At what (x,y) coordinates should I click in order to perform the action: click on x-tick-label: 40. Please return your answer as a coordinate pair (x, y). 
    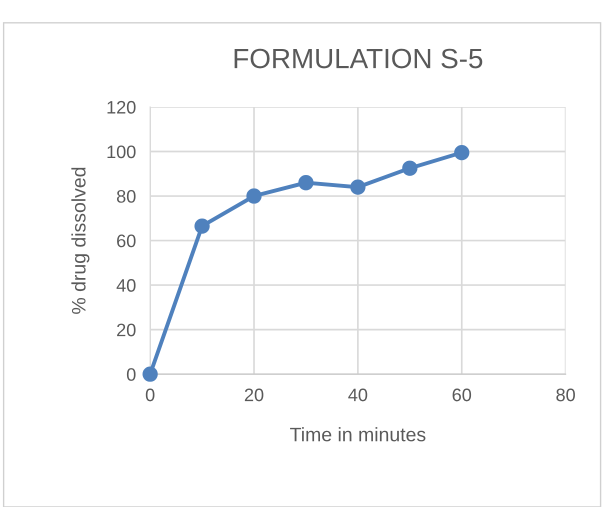
    Looking at the image, I should click on (358, 395).